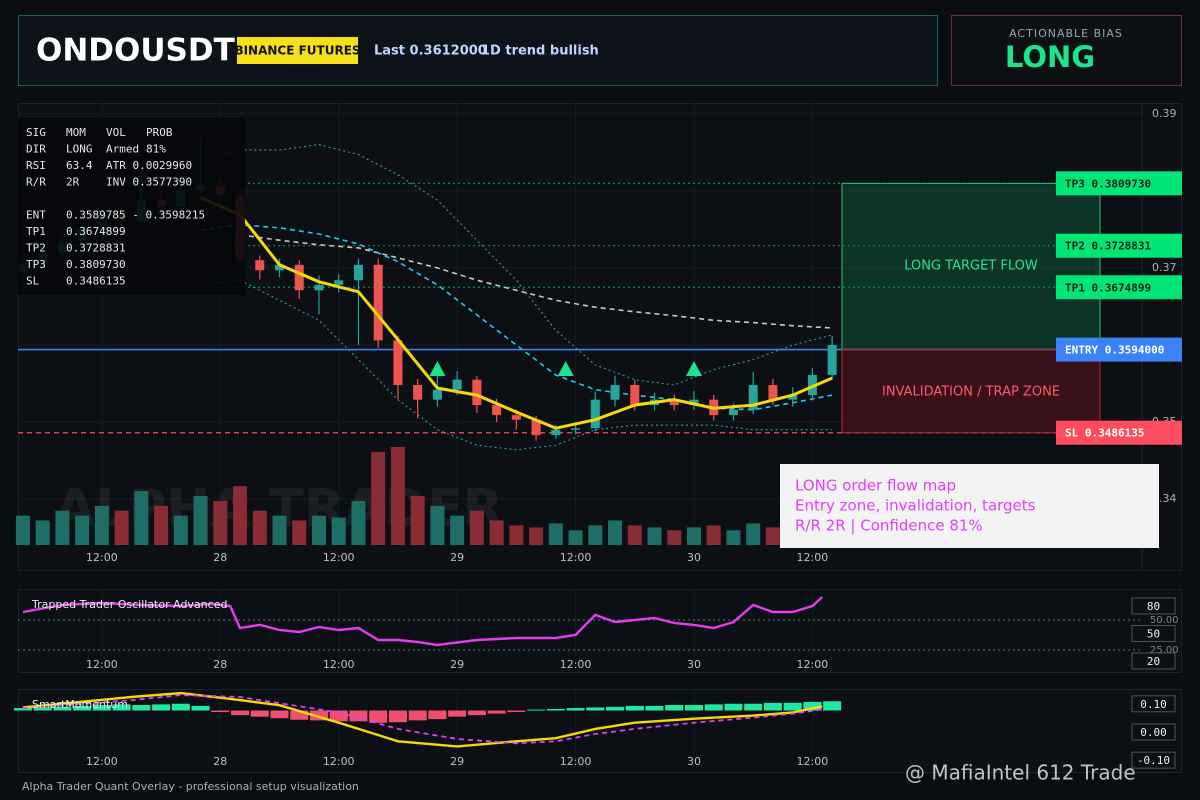 The width and height of the screenshot is (1200, 800). What do you see at coordinates (96, 264) in the screenshot?
I see `info-cell: 0.3809730` at bounding box center [96, 264].